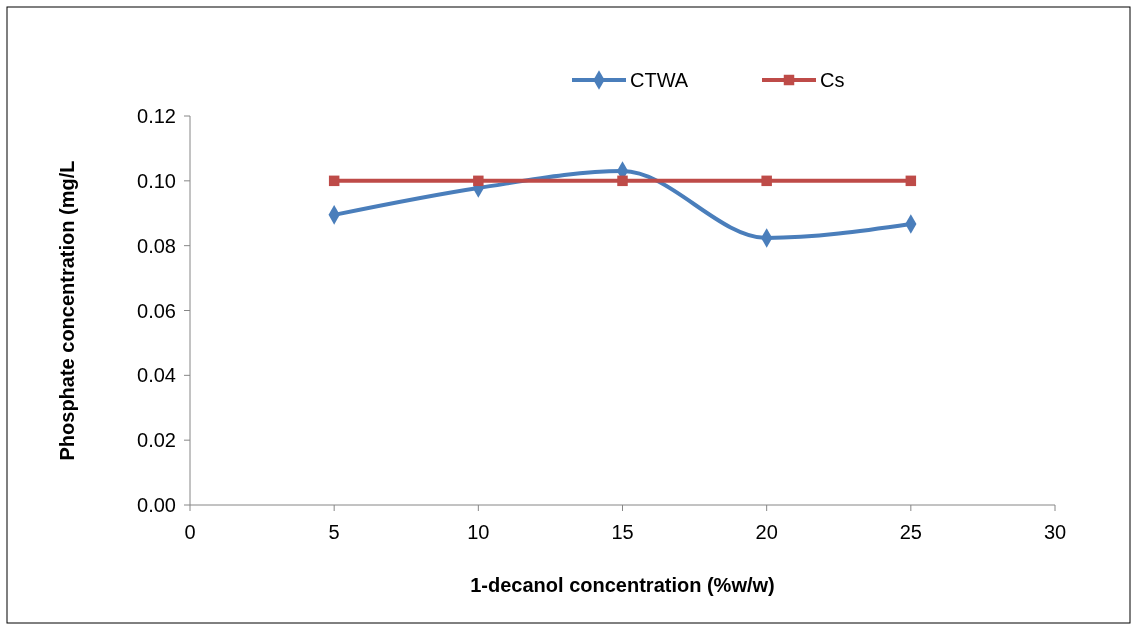  What do you see at coordinates (832, 80) in the screenshot?
I see `legend-label: Cs` at bounding box center [832, 80].